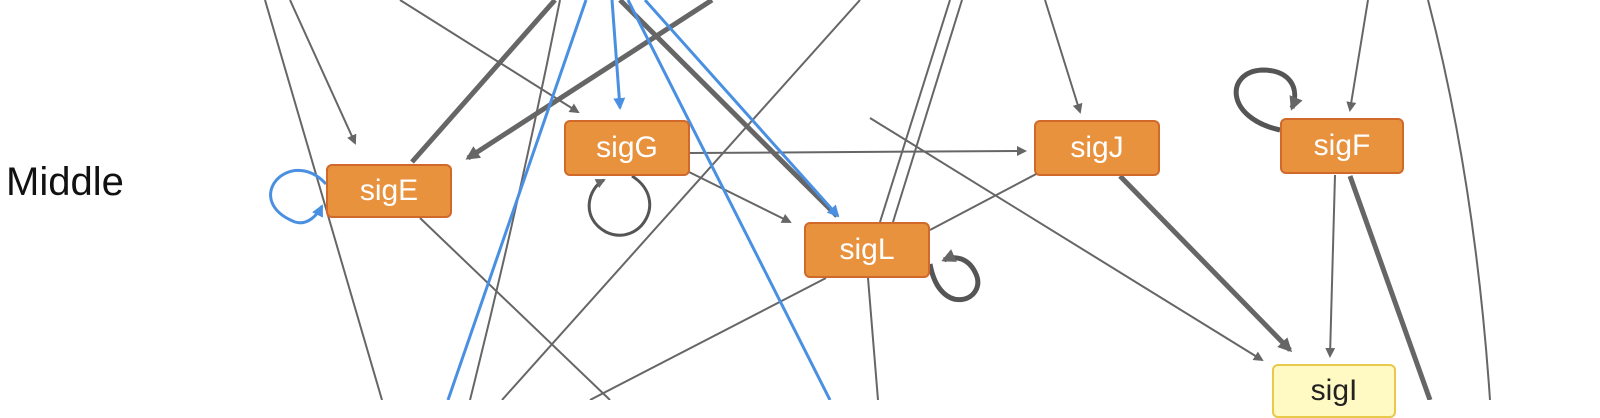 This screenshot has width=1600, height=418. What do you see at coordinates (627, 148) in the screenshot?
I see `node-sigG: sigG` at bounding box center [627, 148].